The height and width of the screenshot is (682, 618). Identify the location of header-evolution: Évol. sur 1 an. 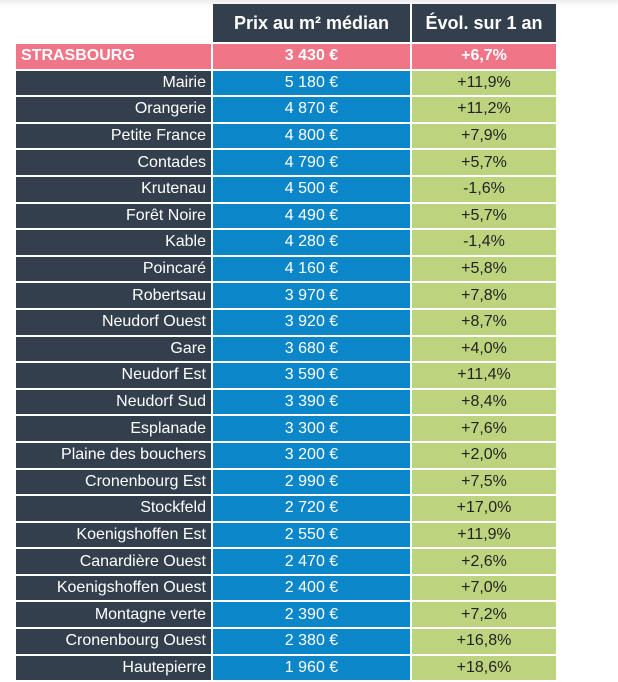
(484, 23).